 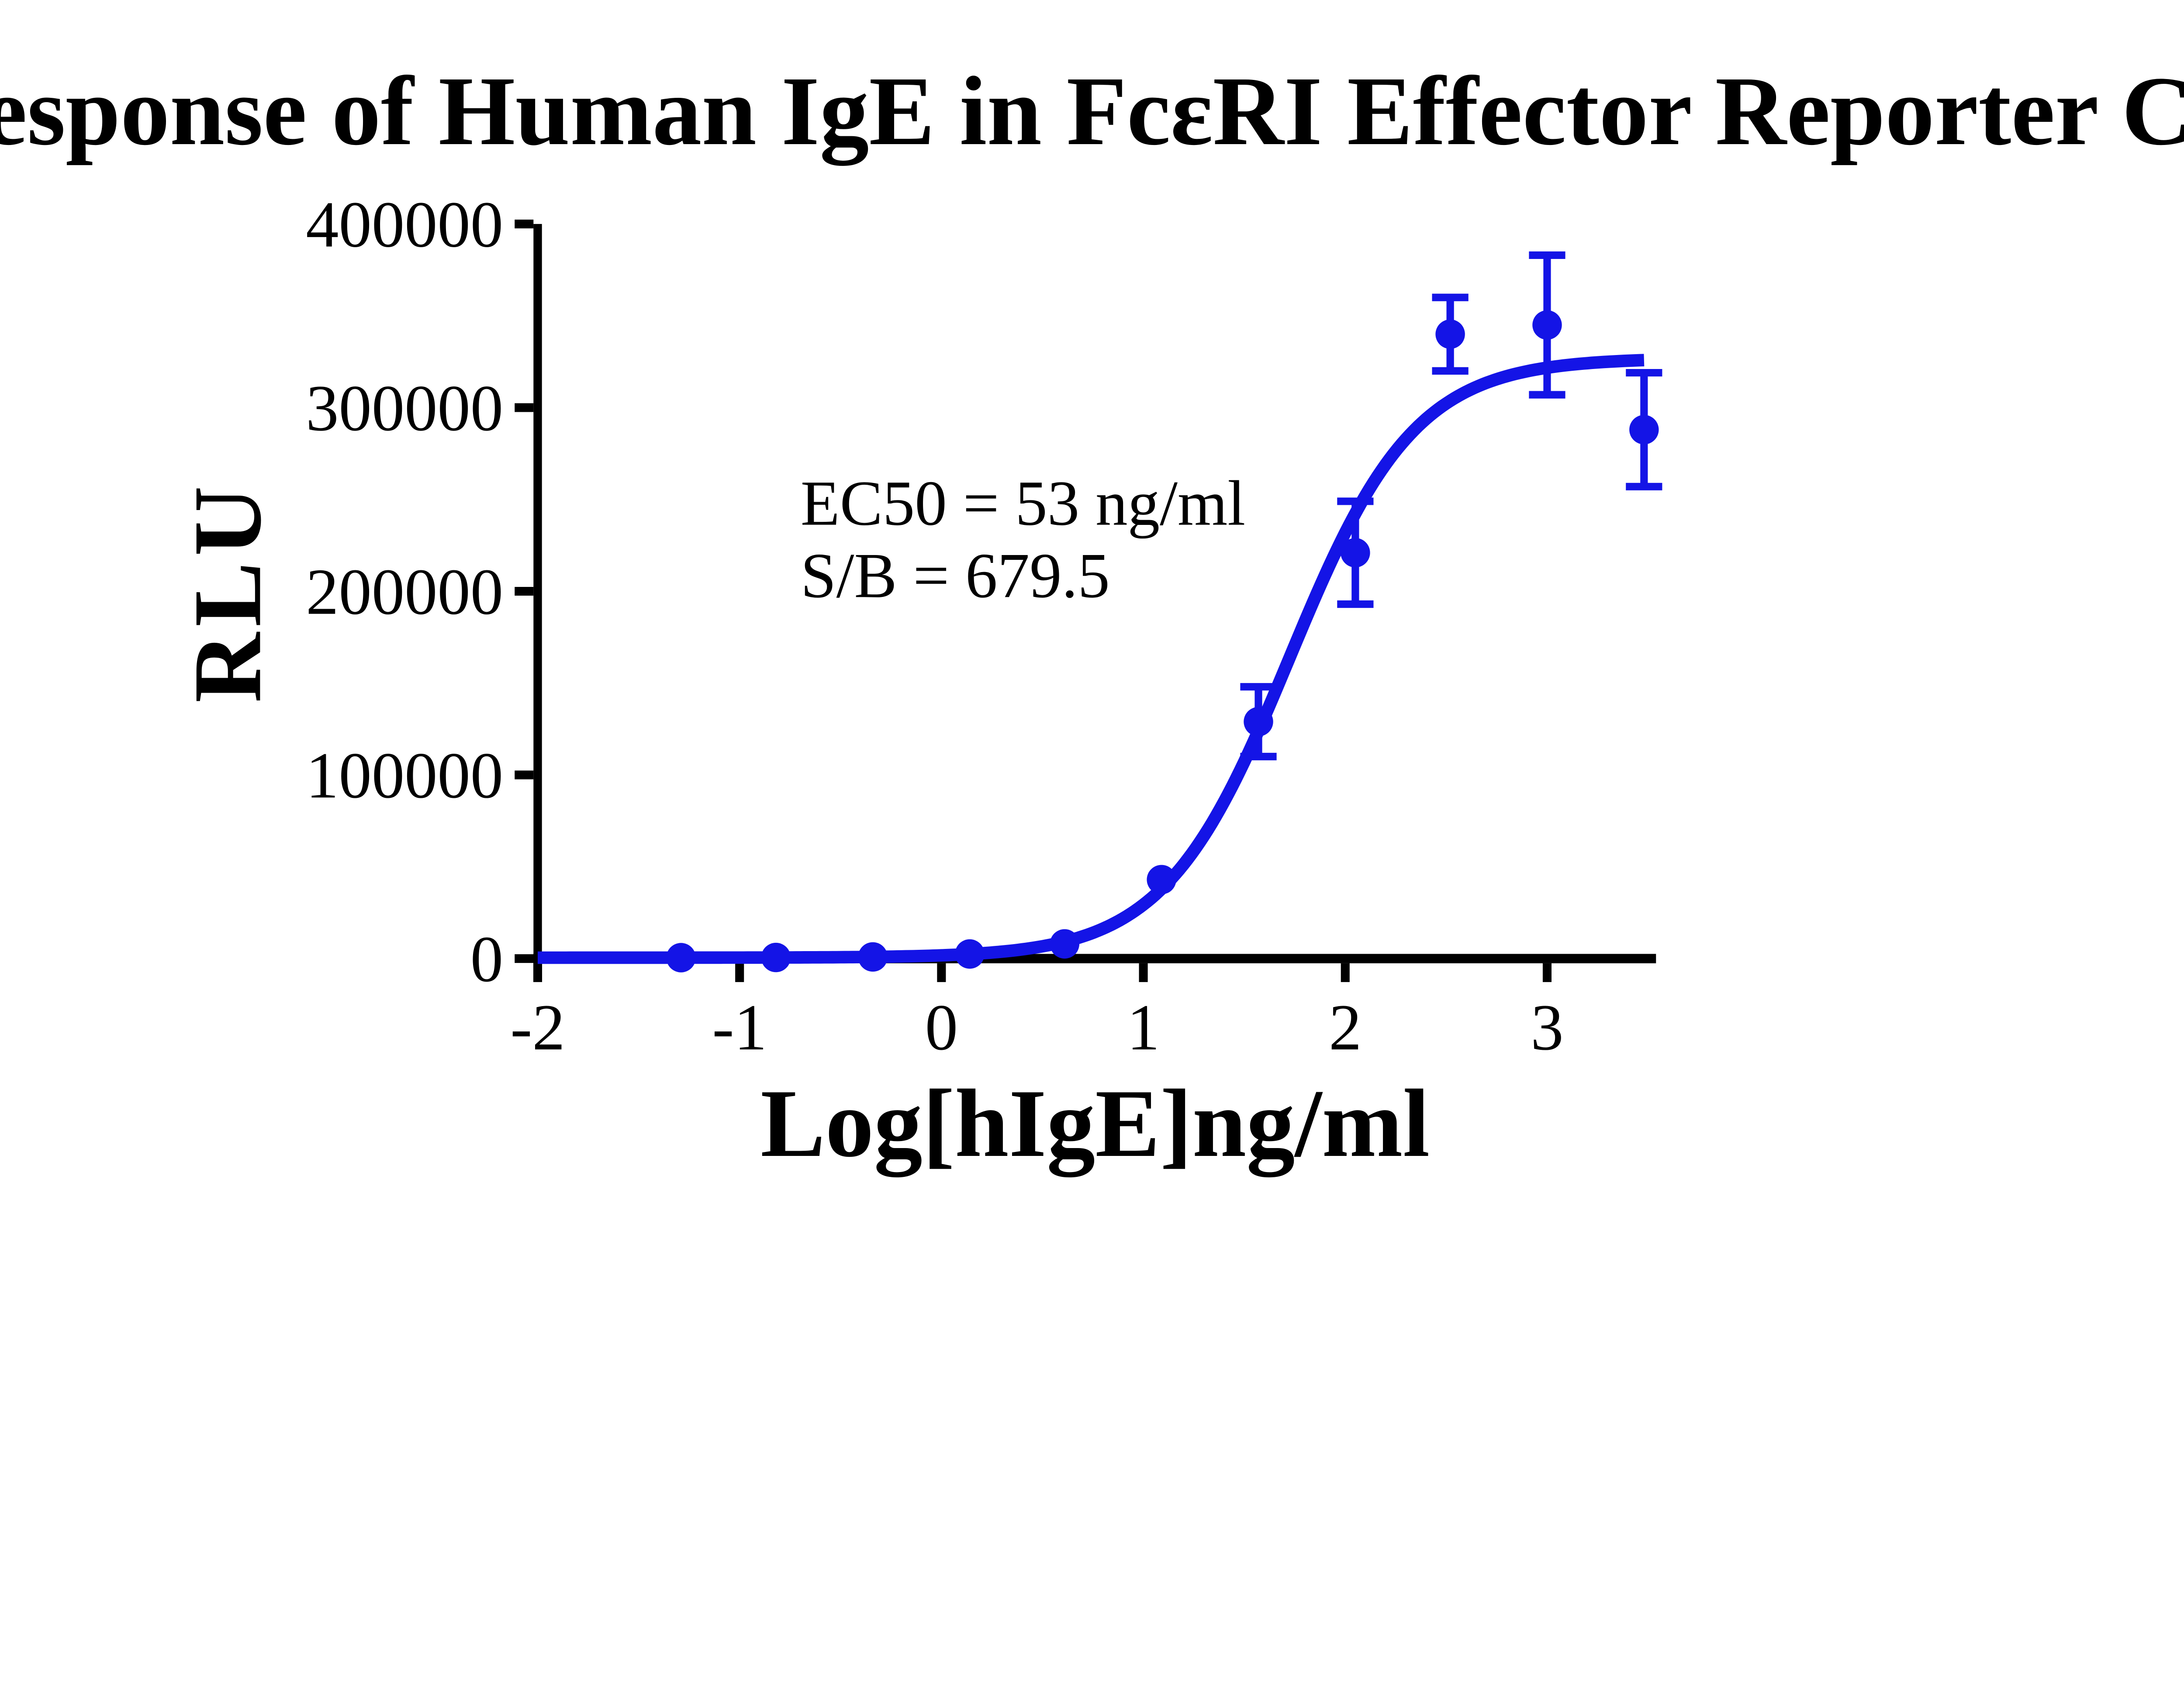 What do you see at coordinates (739, 1027) in the screenshot?
I see `x-tick-label: -1` at bounding box center [739, 1027].